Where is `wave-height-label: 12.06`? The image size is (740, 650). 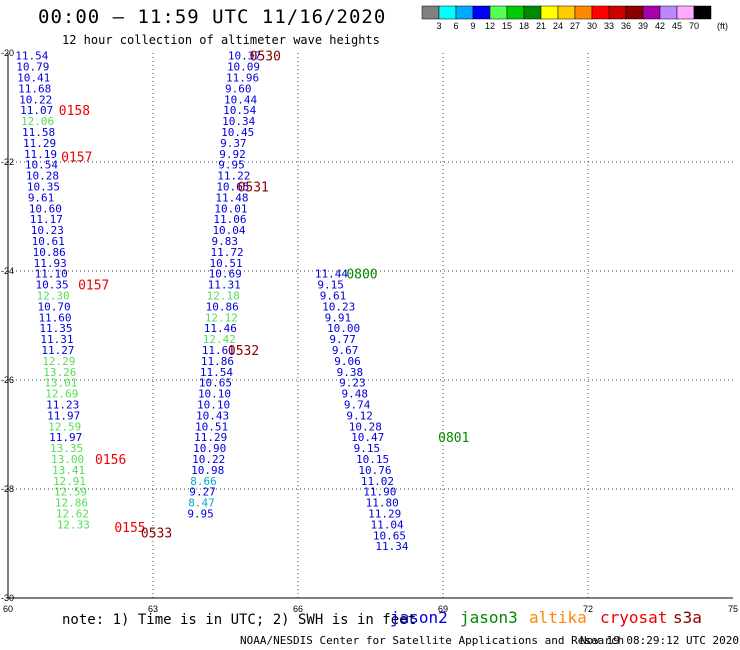 wave-height-label: 12.06 is located at coordinates (37, 121).